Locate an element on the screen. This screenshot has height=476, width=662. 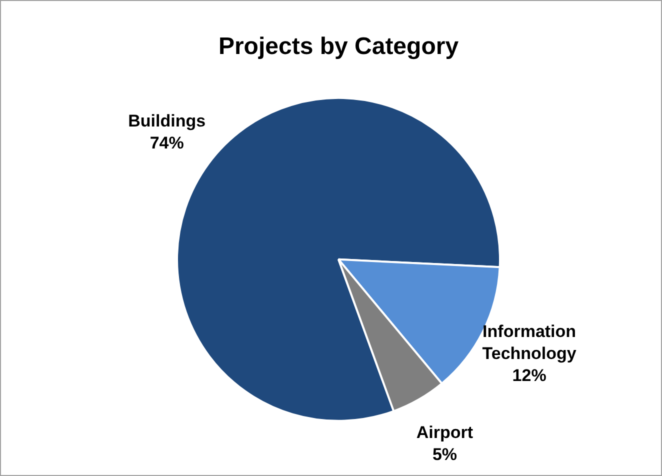
data-label: 5% is located at coordinates (445, 454).